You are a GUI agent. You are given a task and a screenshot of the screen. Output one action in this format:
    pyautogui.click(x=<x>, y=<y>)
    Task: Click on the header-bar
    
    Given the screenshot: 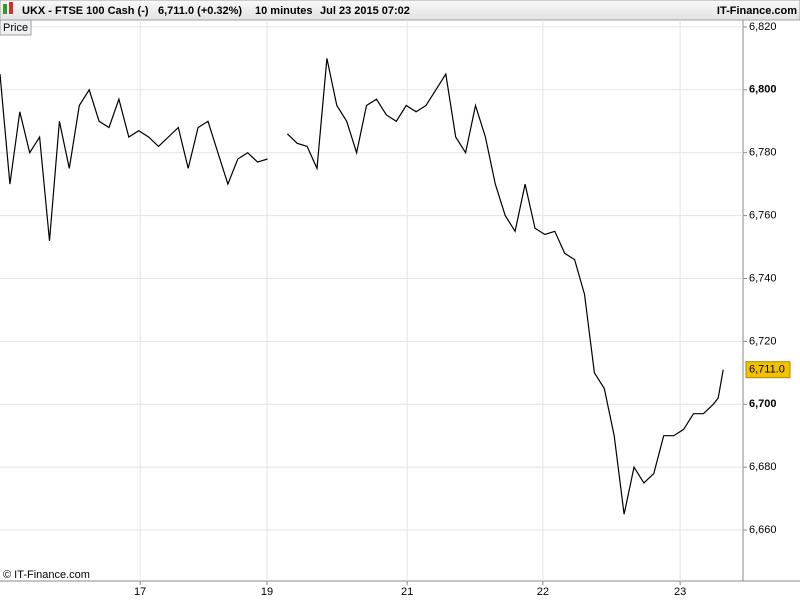 What is the action you would take?
    pyautogui.click(x=400, y=10)
    